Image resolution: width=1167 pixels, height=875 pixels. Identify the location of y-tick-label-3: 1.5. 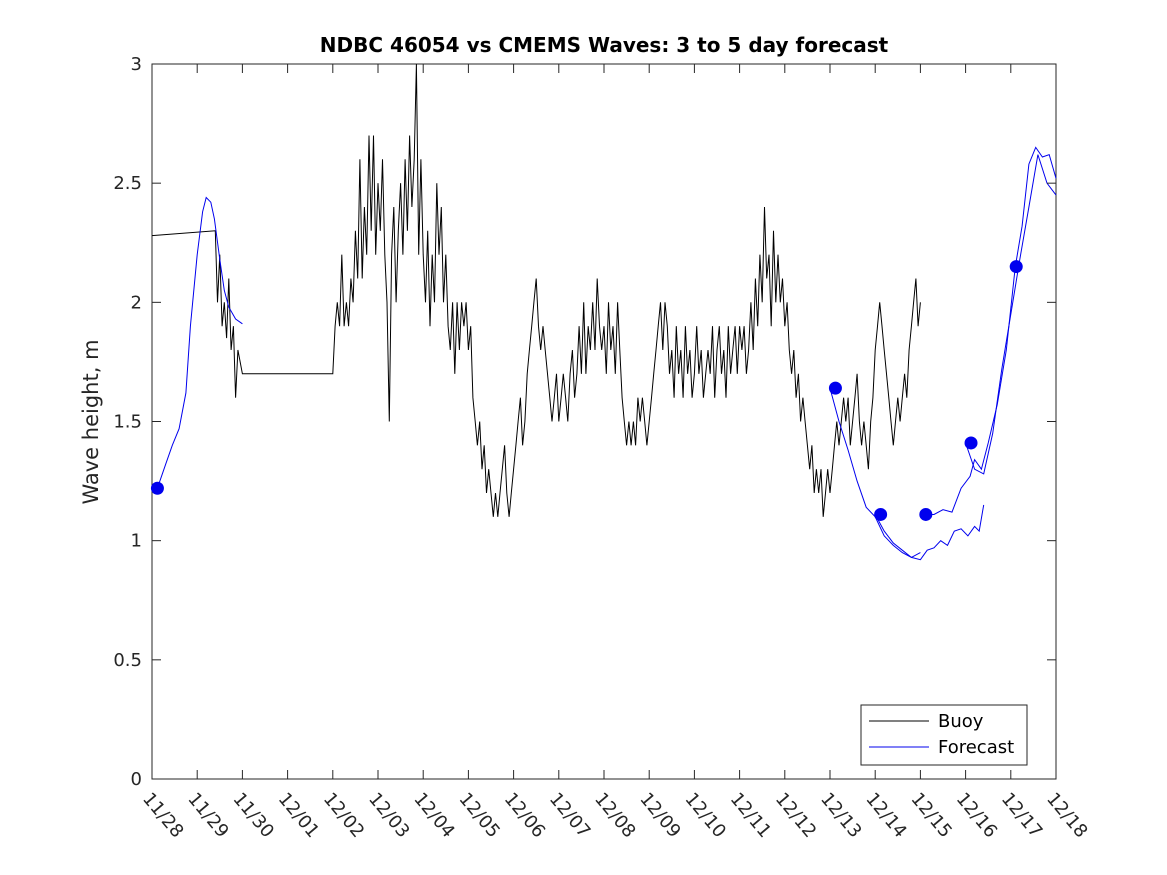
(127, 422).